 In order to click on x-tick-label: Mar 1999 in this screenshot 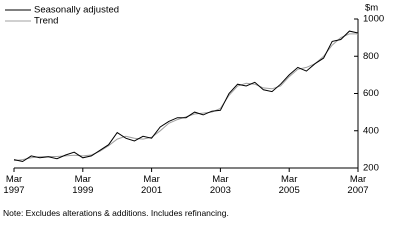, I will do `click(83, 185)`.